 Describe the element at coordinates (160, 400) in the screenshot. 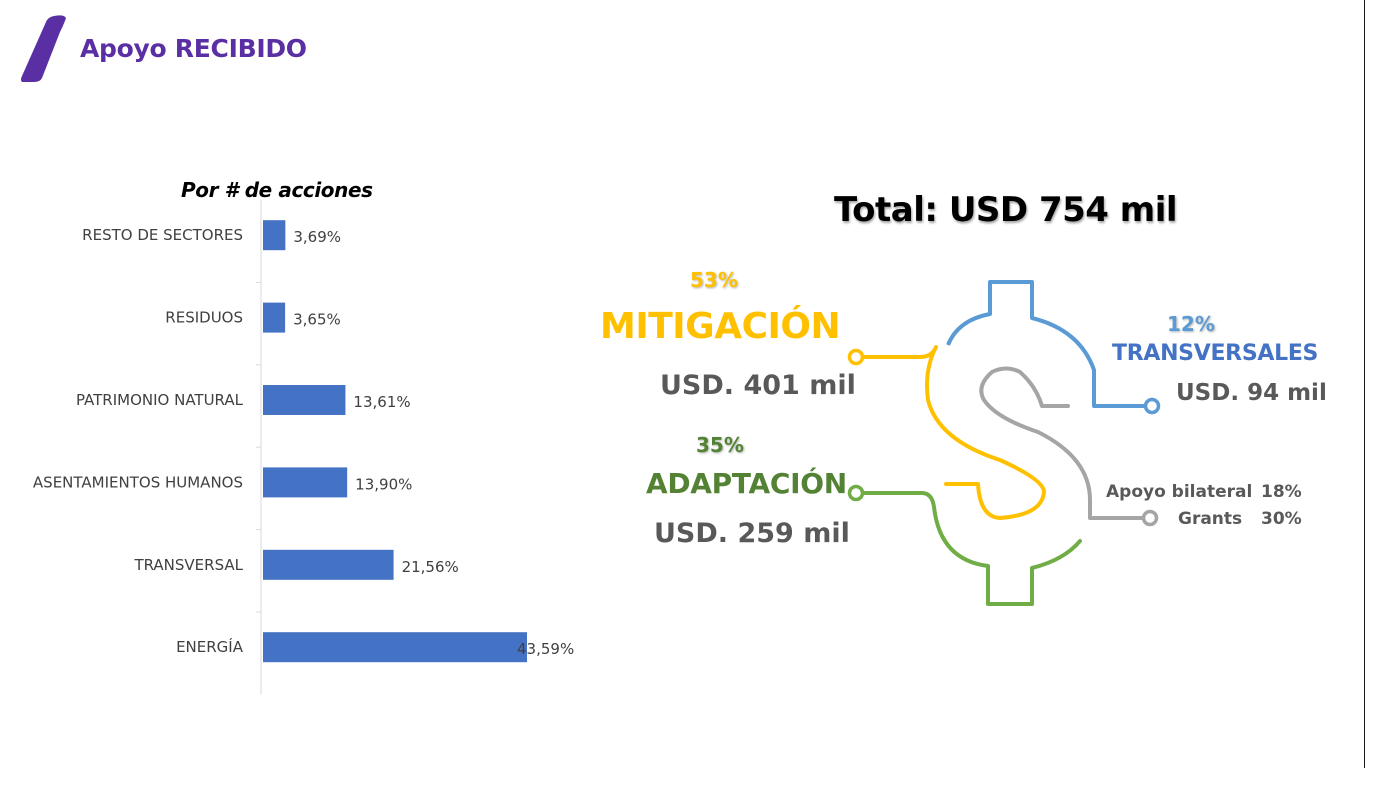

I see `category-label: PATRIMONIO NATURAL` at that location.